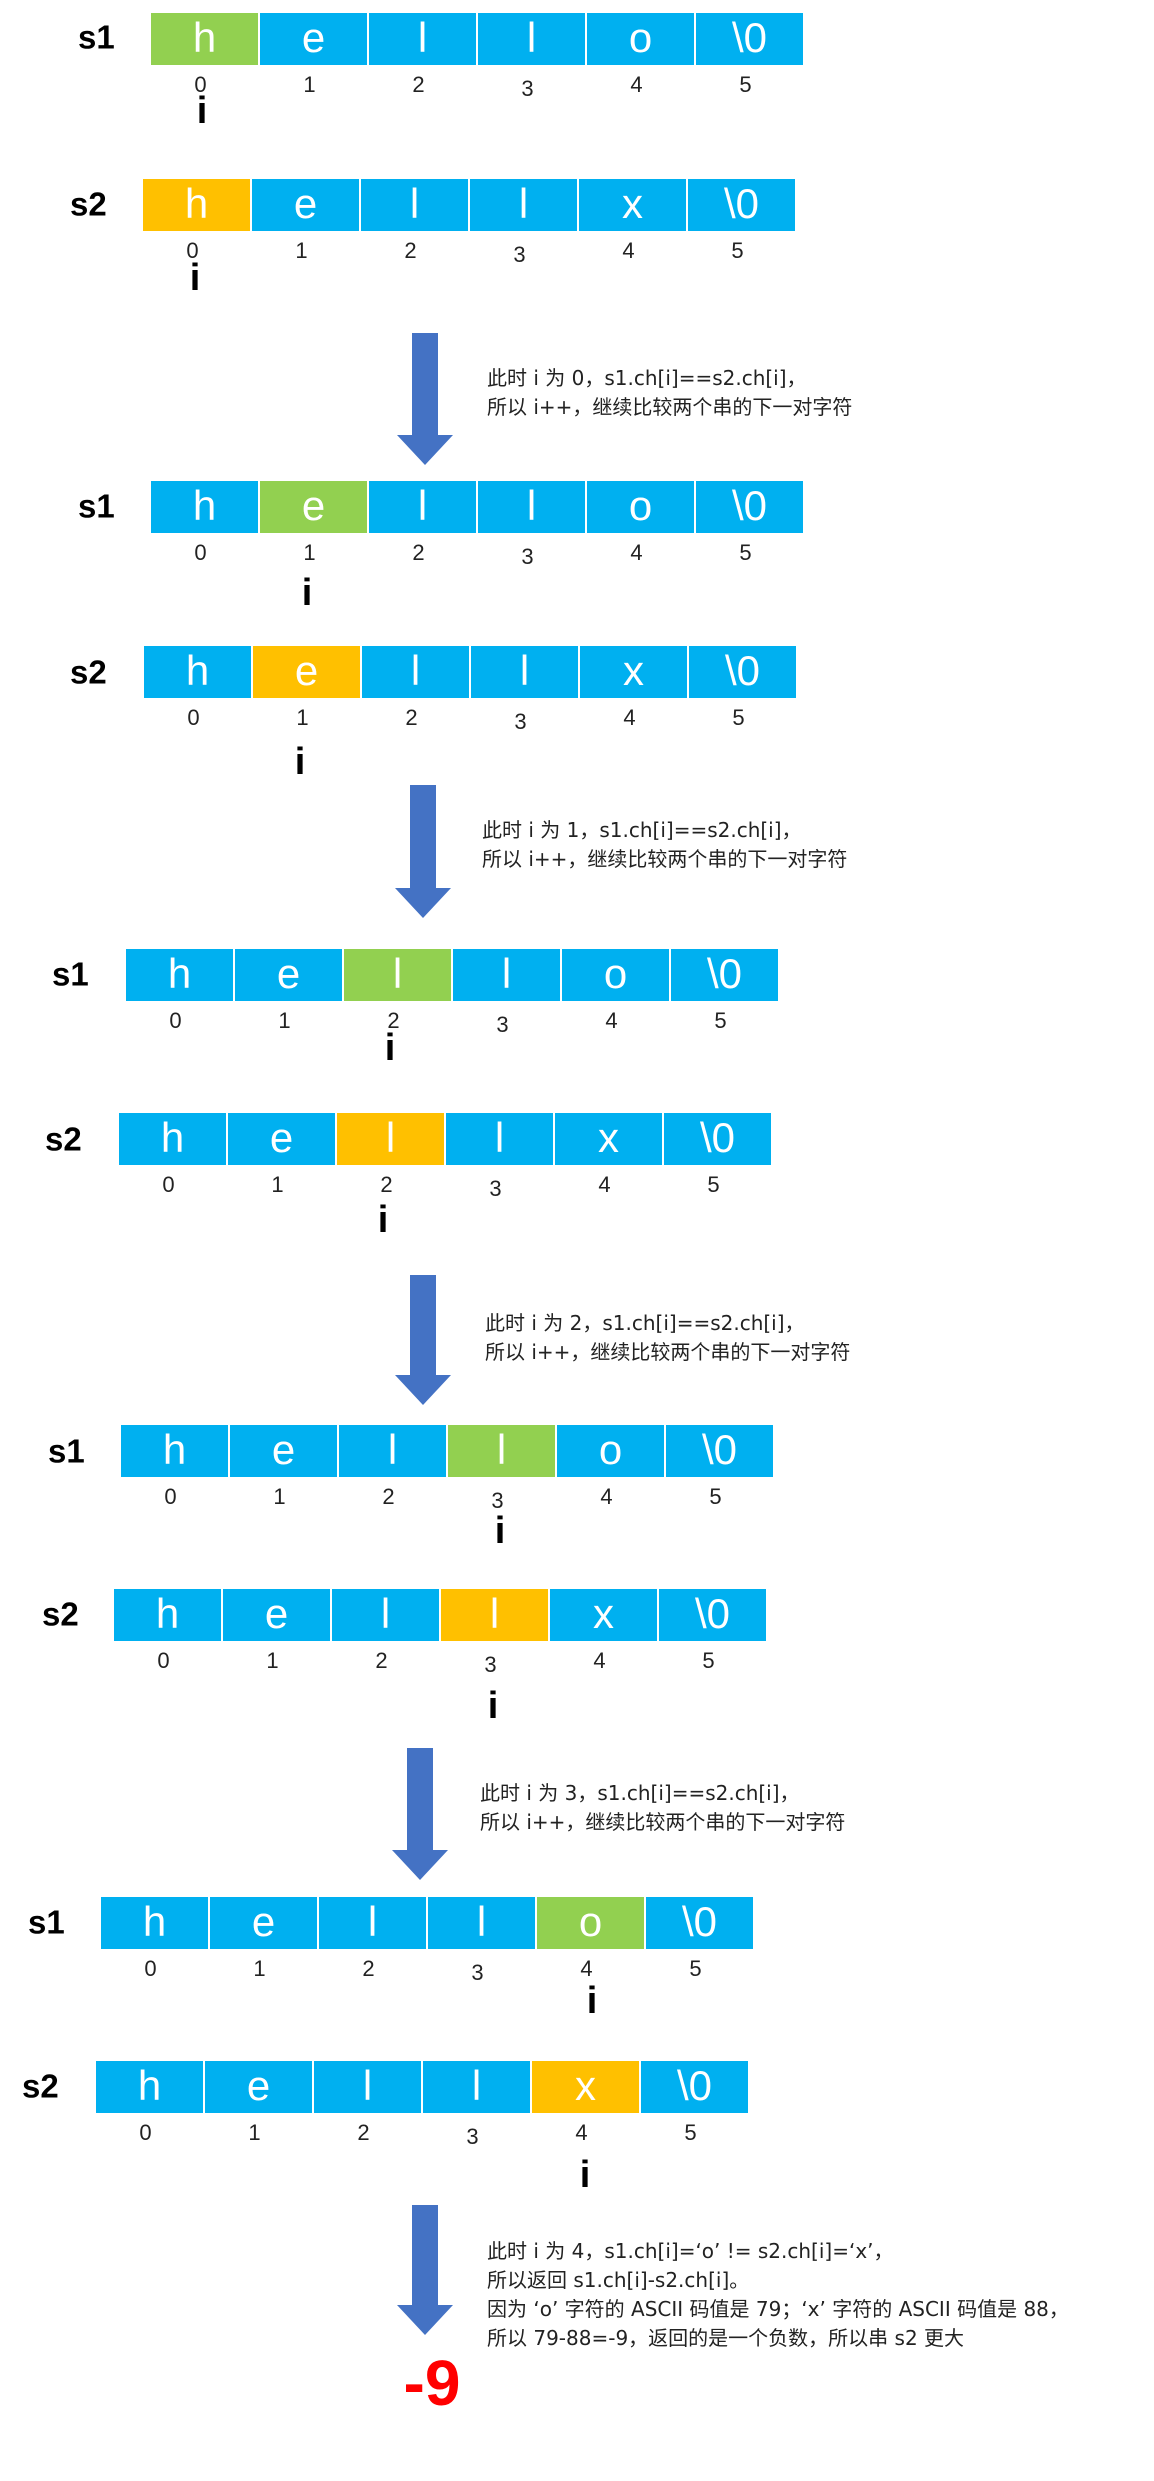 This screenshot has width=1154, height=2481. I want to click on s2-char-3-4: x, so click(603, 1613).